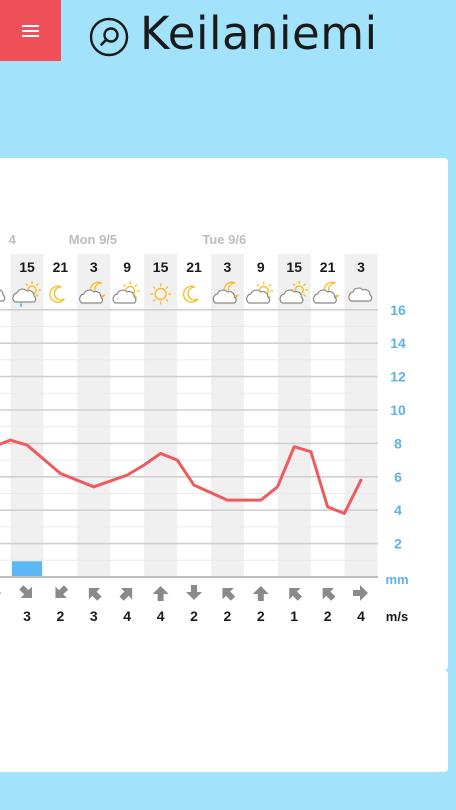  What do you see at coordinates (181, 477) in the screenshot?
I see `temperature-line` at bounding box center [181, 477].